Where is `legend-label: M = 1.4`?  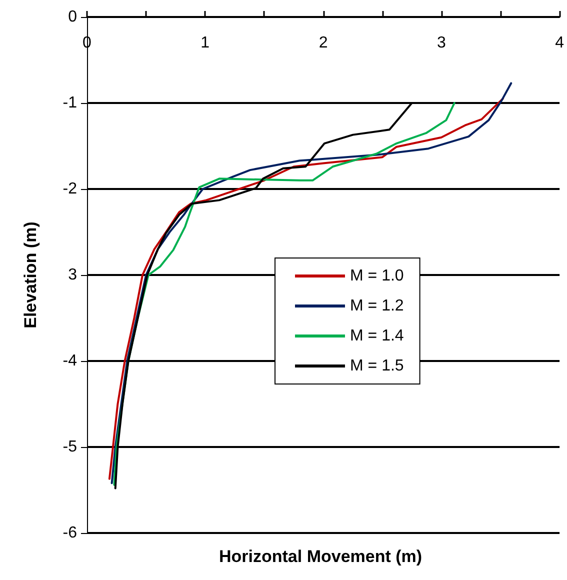 legend-label: M = 1.4 is located at coordinates (377, 336).